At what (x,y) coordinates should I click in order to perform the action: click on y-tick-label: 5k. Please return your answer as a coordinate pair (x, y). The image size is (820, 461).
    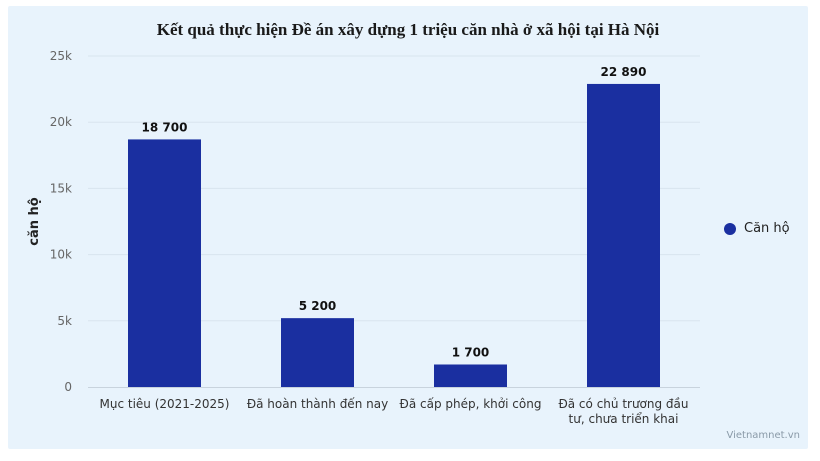
    Looking at the image, I should click on (64, 321).